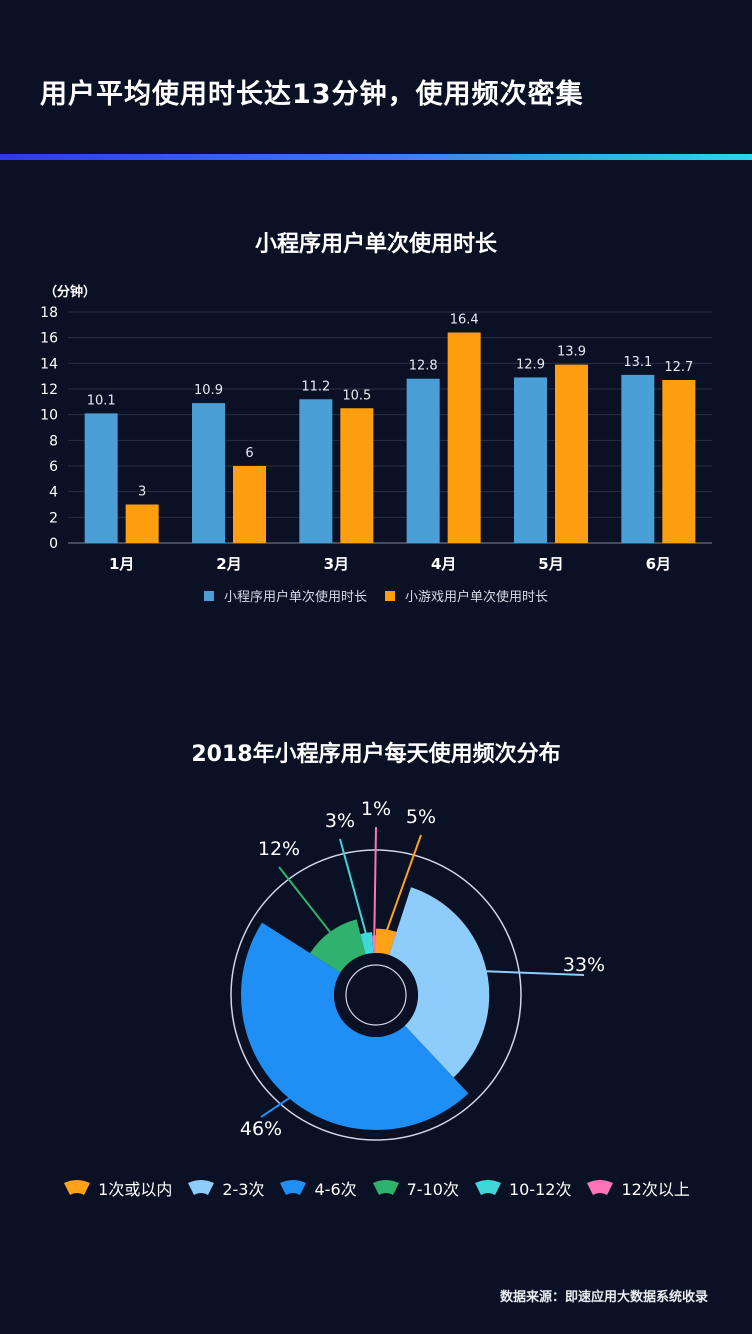  Describe the element at coordinates (336, 564) in the screenshot. I see `x-tick-label: 3月` at that location.